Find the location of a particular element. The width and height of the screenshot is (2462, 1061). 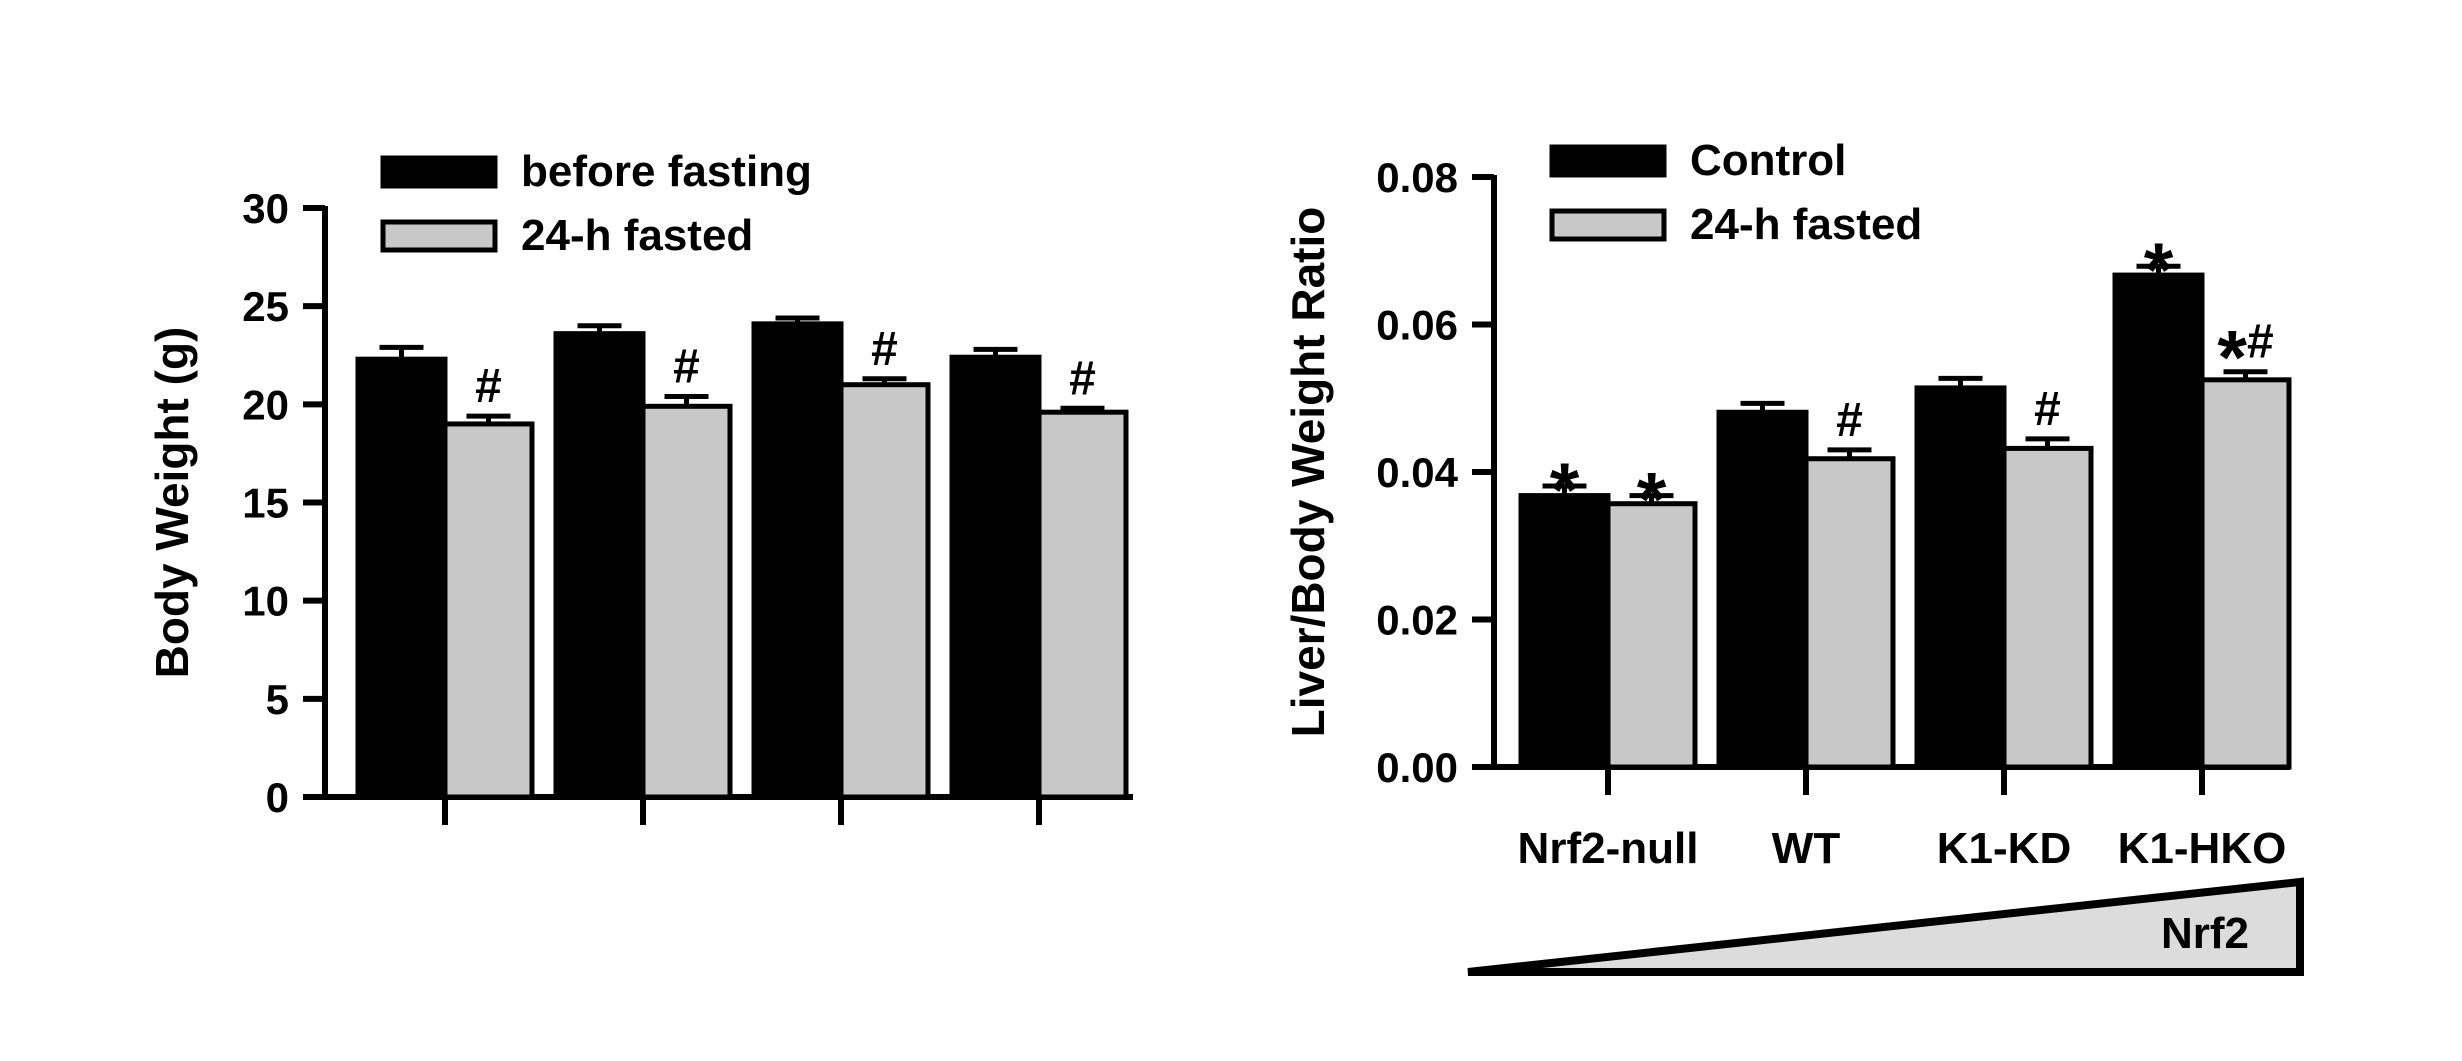

legend-label: before fasting is located at coordinates (666, 171).